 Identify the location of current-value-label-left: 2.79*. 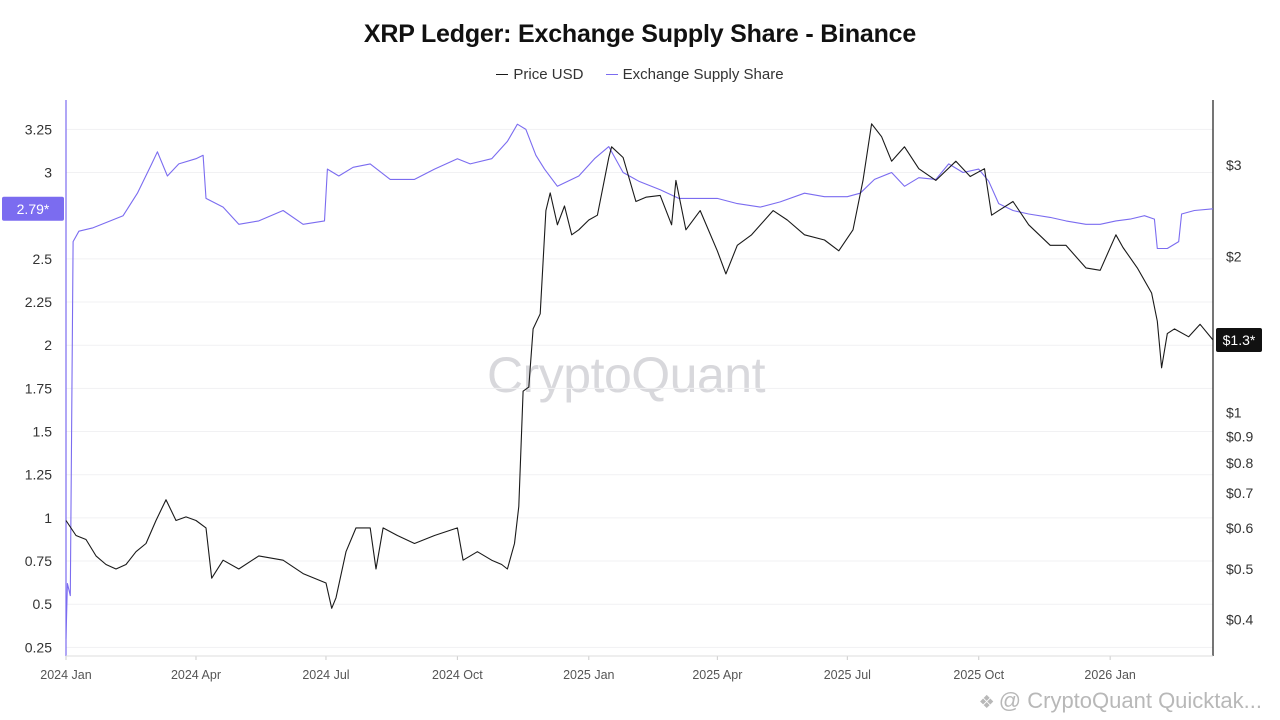
(33, 209).